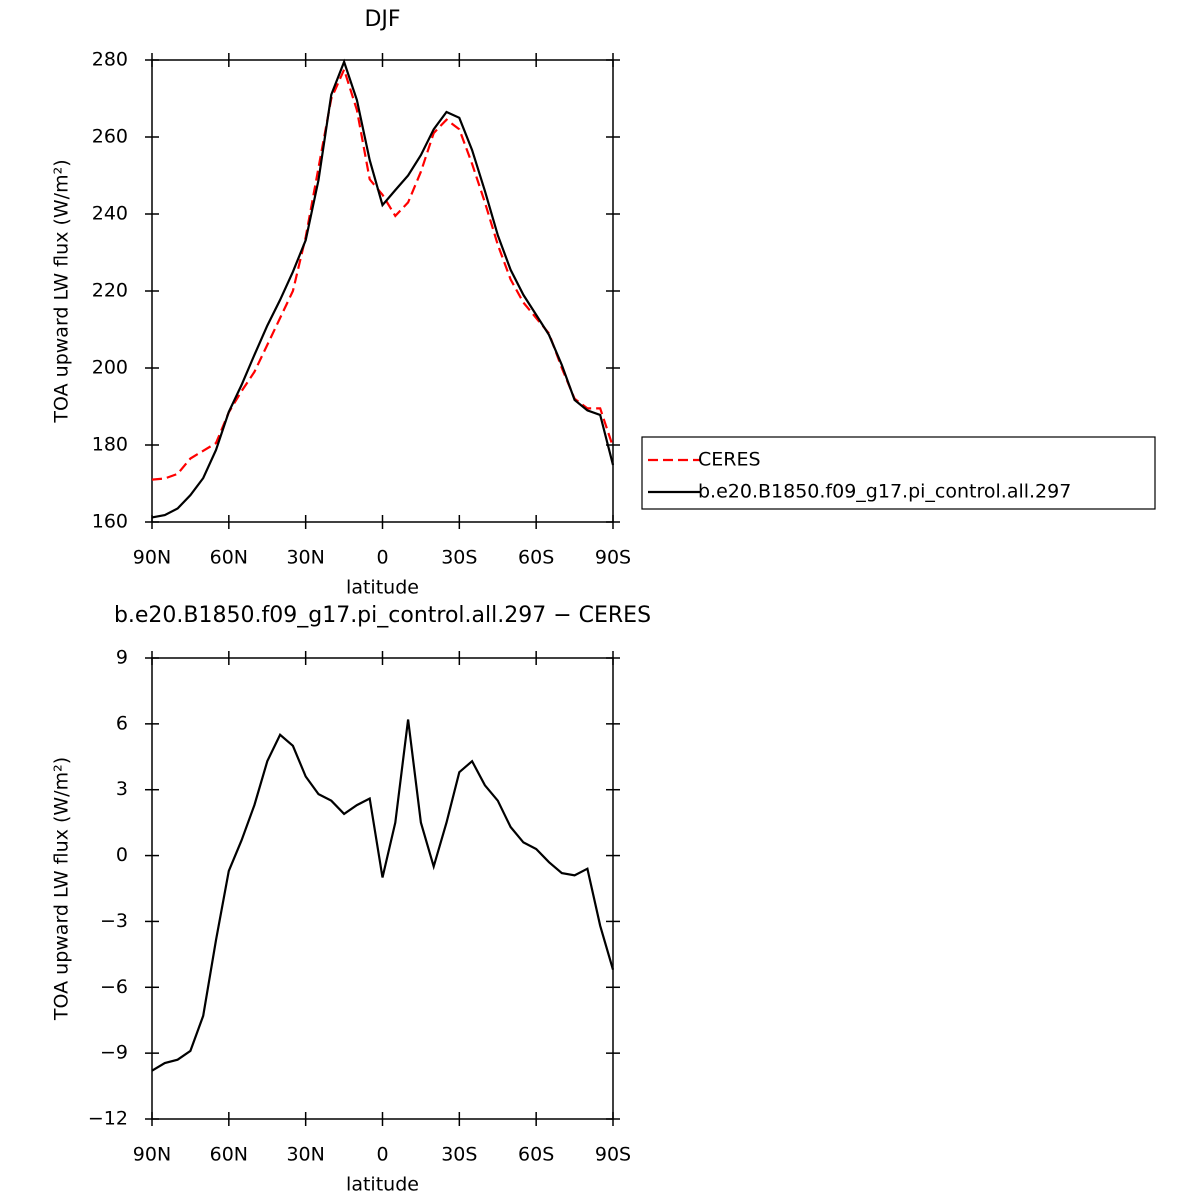 The width and height of the screenshot is (1204, 1204). What do you see at coordinates (110, 60) in the screenshot?
I see `y-tick-label: 280` at bounding box center [110, 60].